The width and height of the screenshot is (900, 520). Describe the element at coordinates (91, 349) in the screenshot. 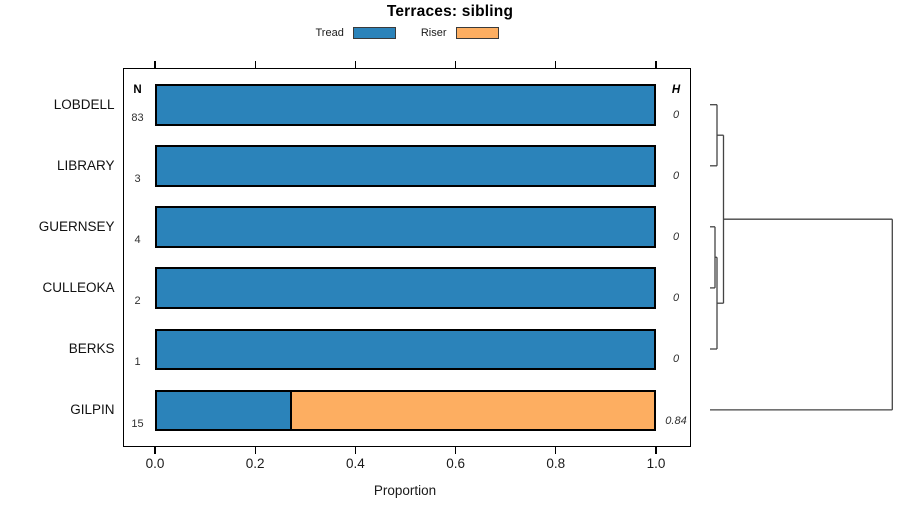

I see `row-label: BERKS` at that location.